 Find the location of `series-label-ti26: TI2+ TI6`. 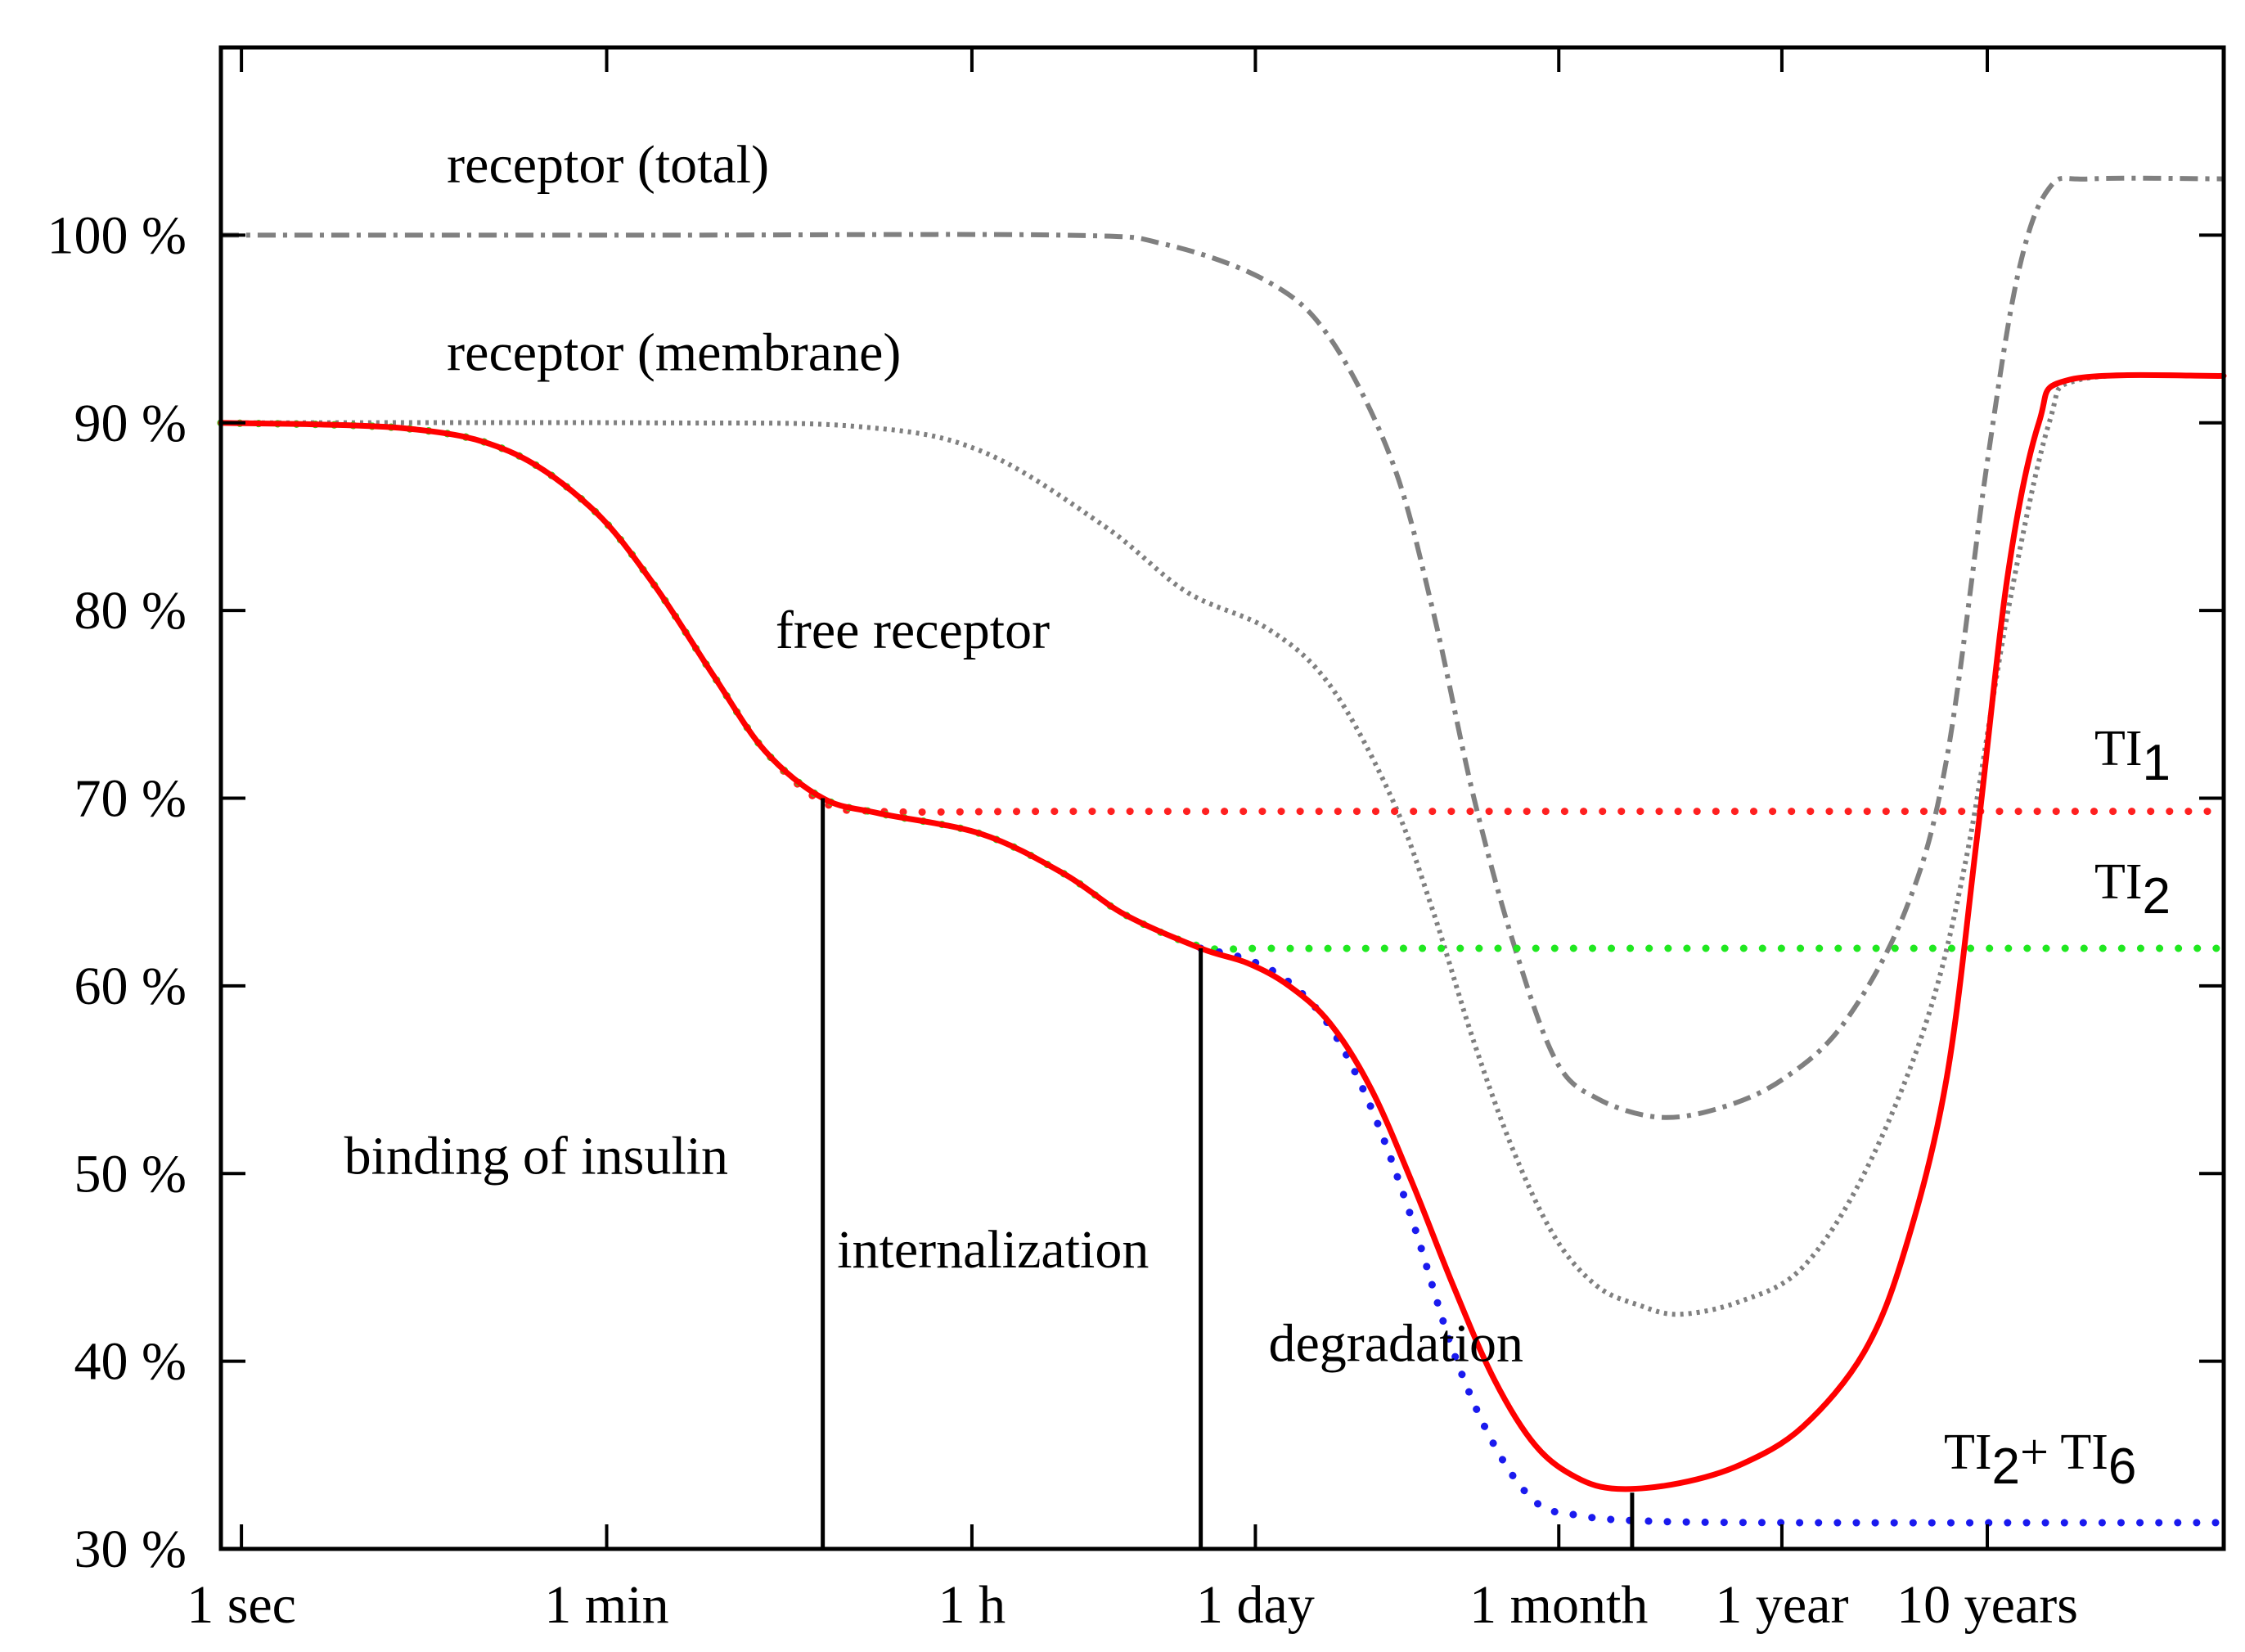

series-label-ti26: TI2+ TI6 is located at coordinates (2040, 1460).